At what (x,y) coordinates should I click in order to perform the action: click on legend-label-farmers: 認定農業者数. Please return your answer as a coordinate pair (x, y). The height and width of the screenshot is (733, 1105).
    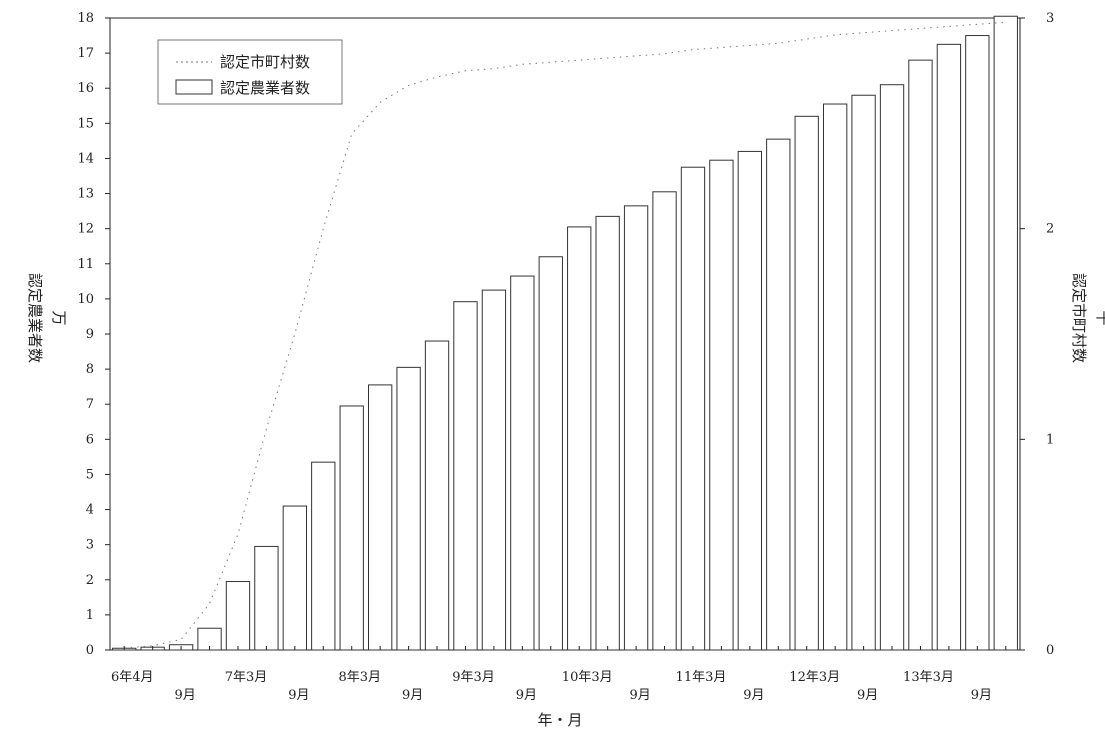
    Looking at the image, I should click on (265, 88).